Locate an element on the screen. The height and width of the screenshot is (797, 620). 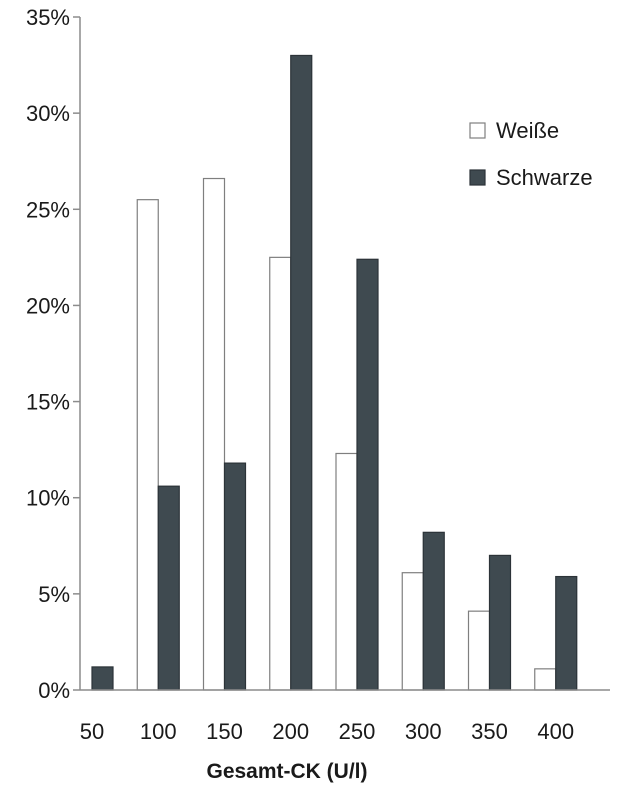
legend-label: Schwarze is located at coordinates (544, 177).